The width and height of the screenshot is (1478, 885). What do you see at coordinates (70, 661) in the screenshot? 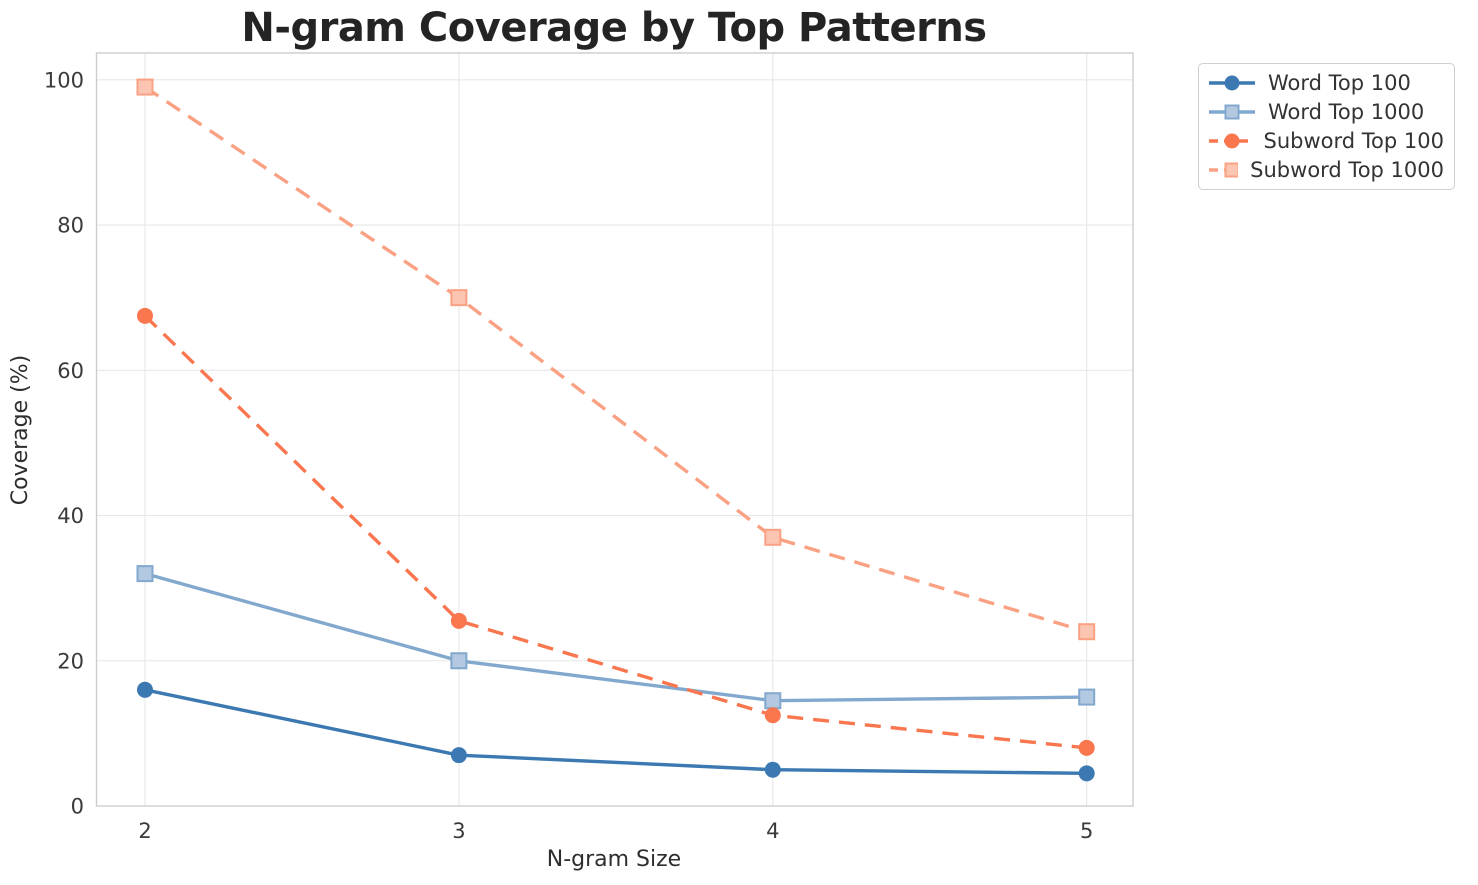
I see `y-tick-label: 20` at bounding box center [70, 661].